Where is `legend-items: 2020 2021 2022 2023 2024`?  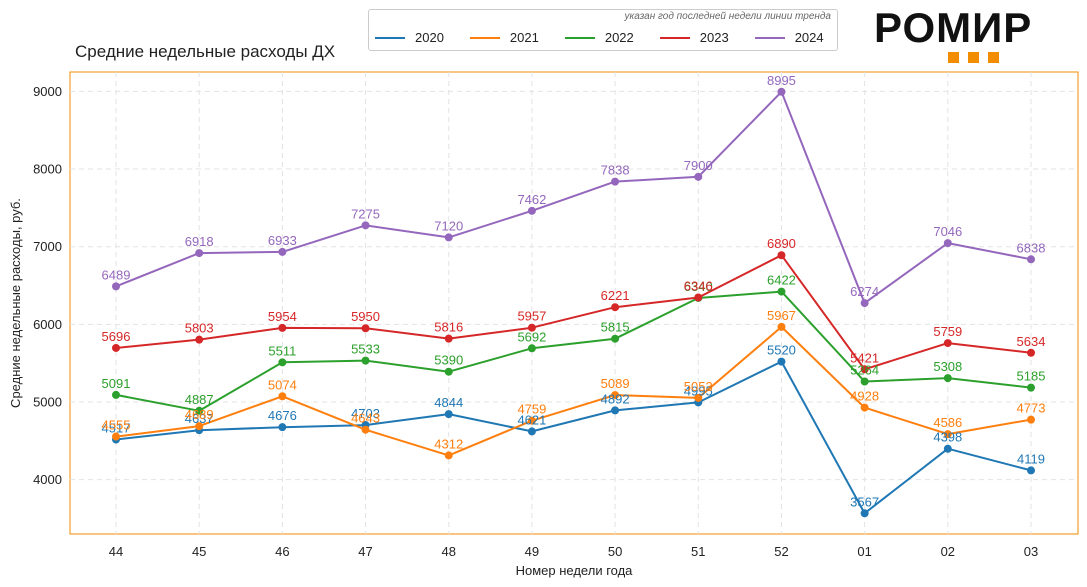 legend-items: 2020 2021 2022 2023 2024 is located at coordinates (612, 37).